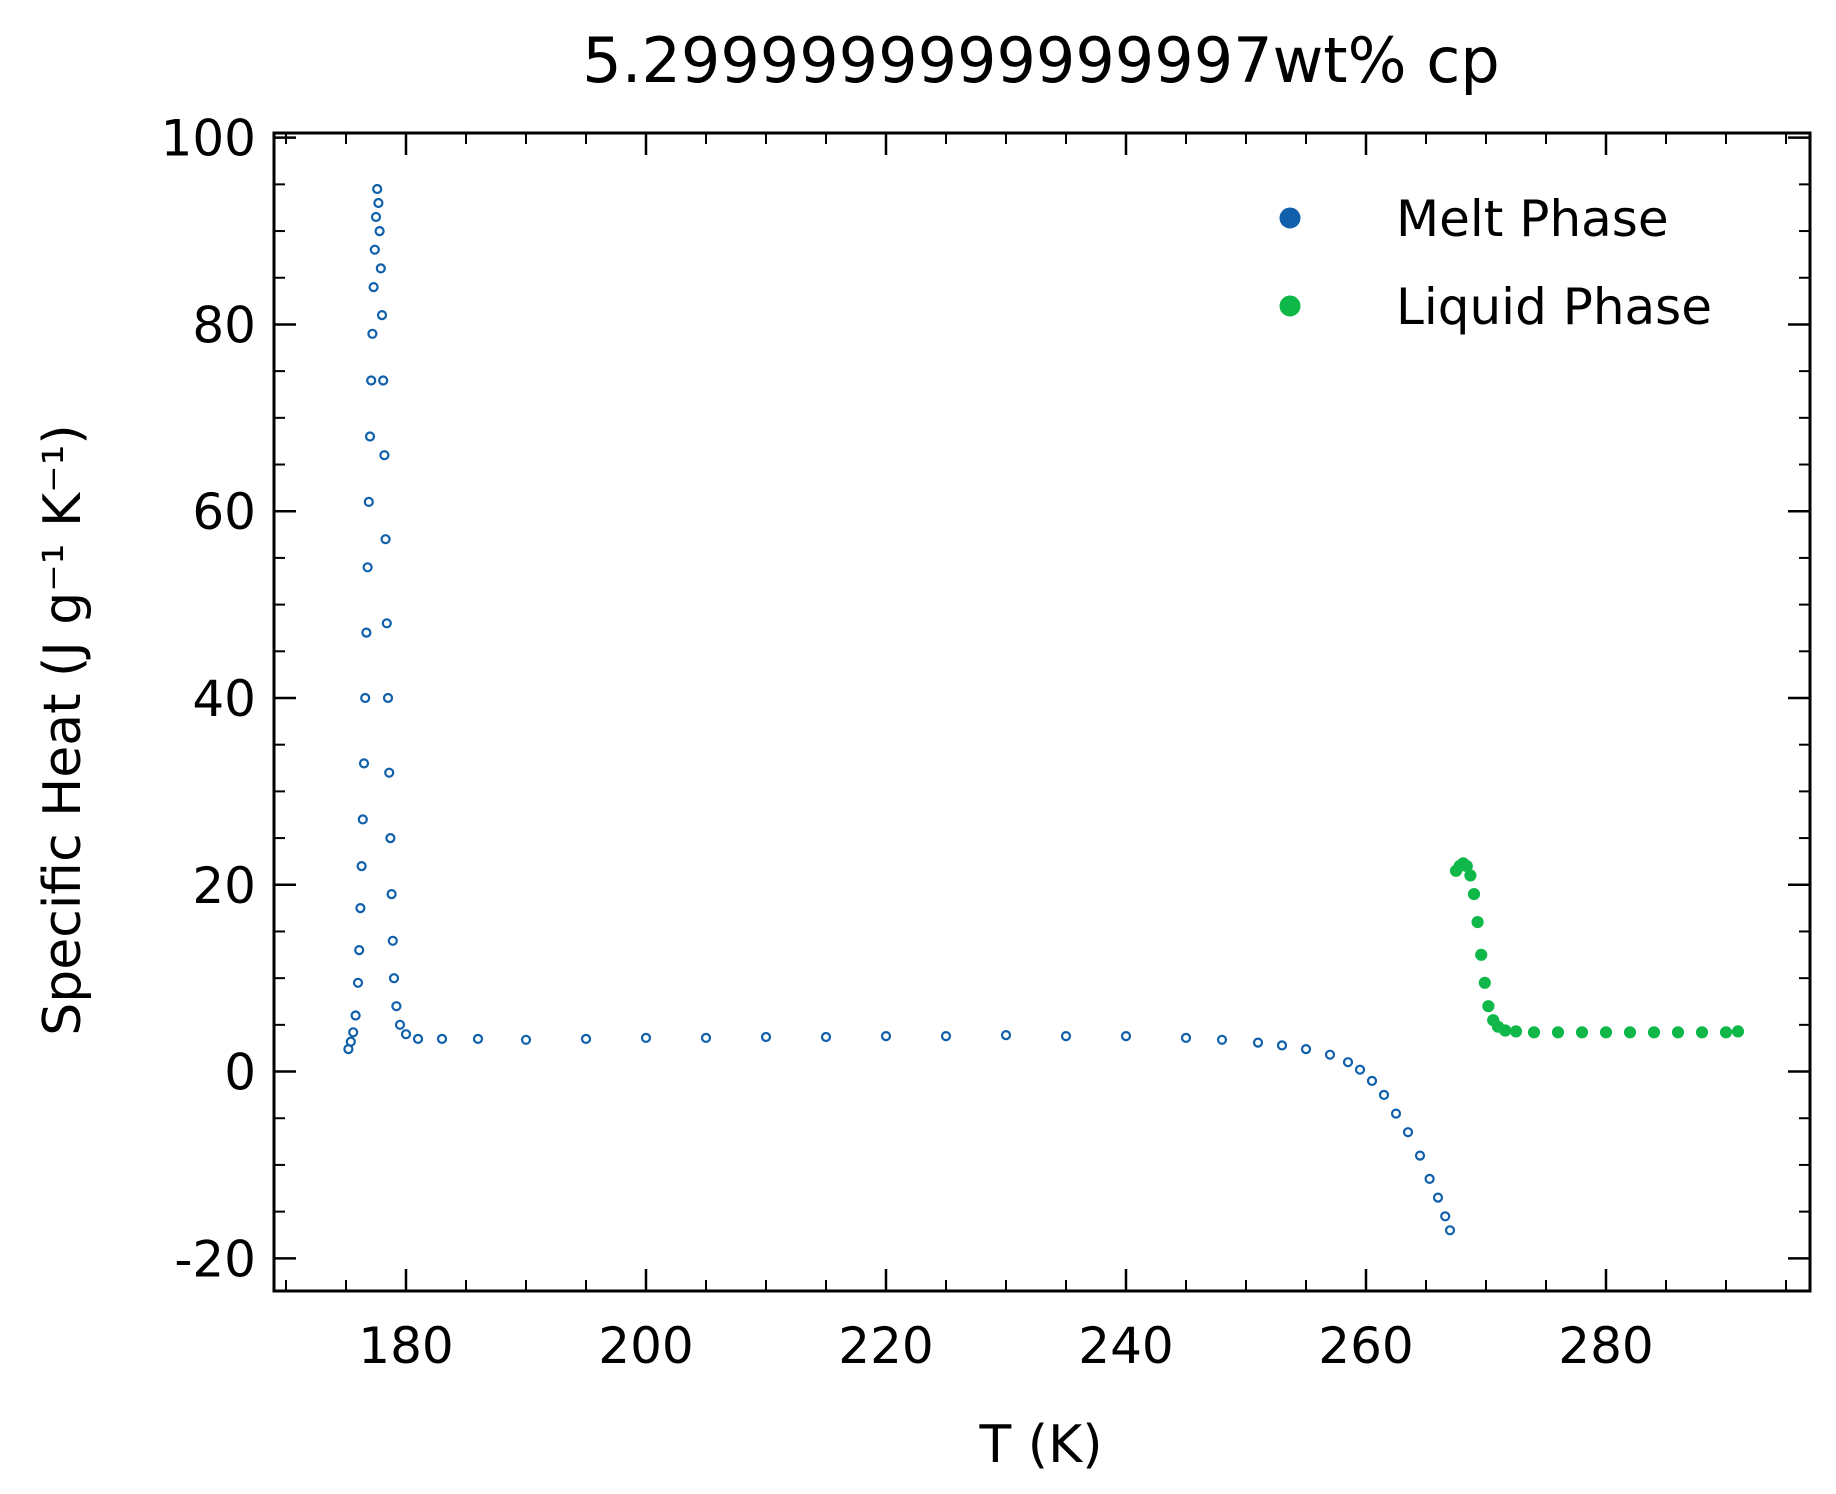 This screenshot has height=1494, width=1836. Describe the element at coordinates (405, 1346) in the screenshot. I see `x-tick-label: 180` at that location.